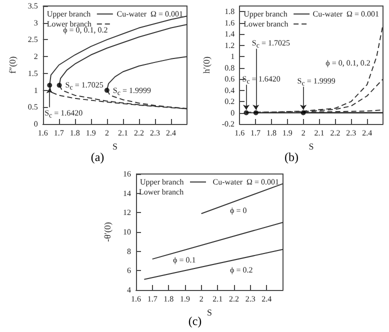  What do you see at coordinates (195, 321) in the screenshot?
I see `text: (c)` at bounding box center [195, 321].